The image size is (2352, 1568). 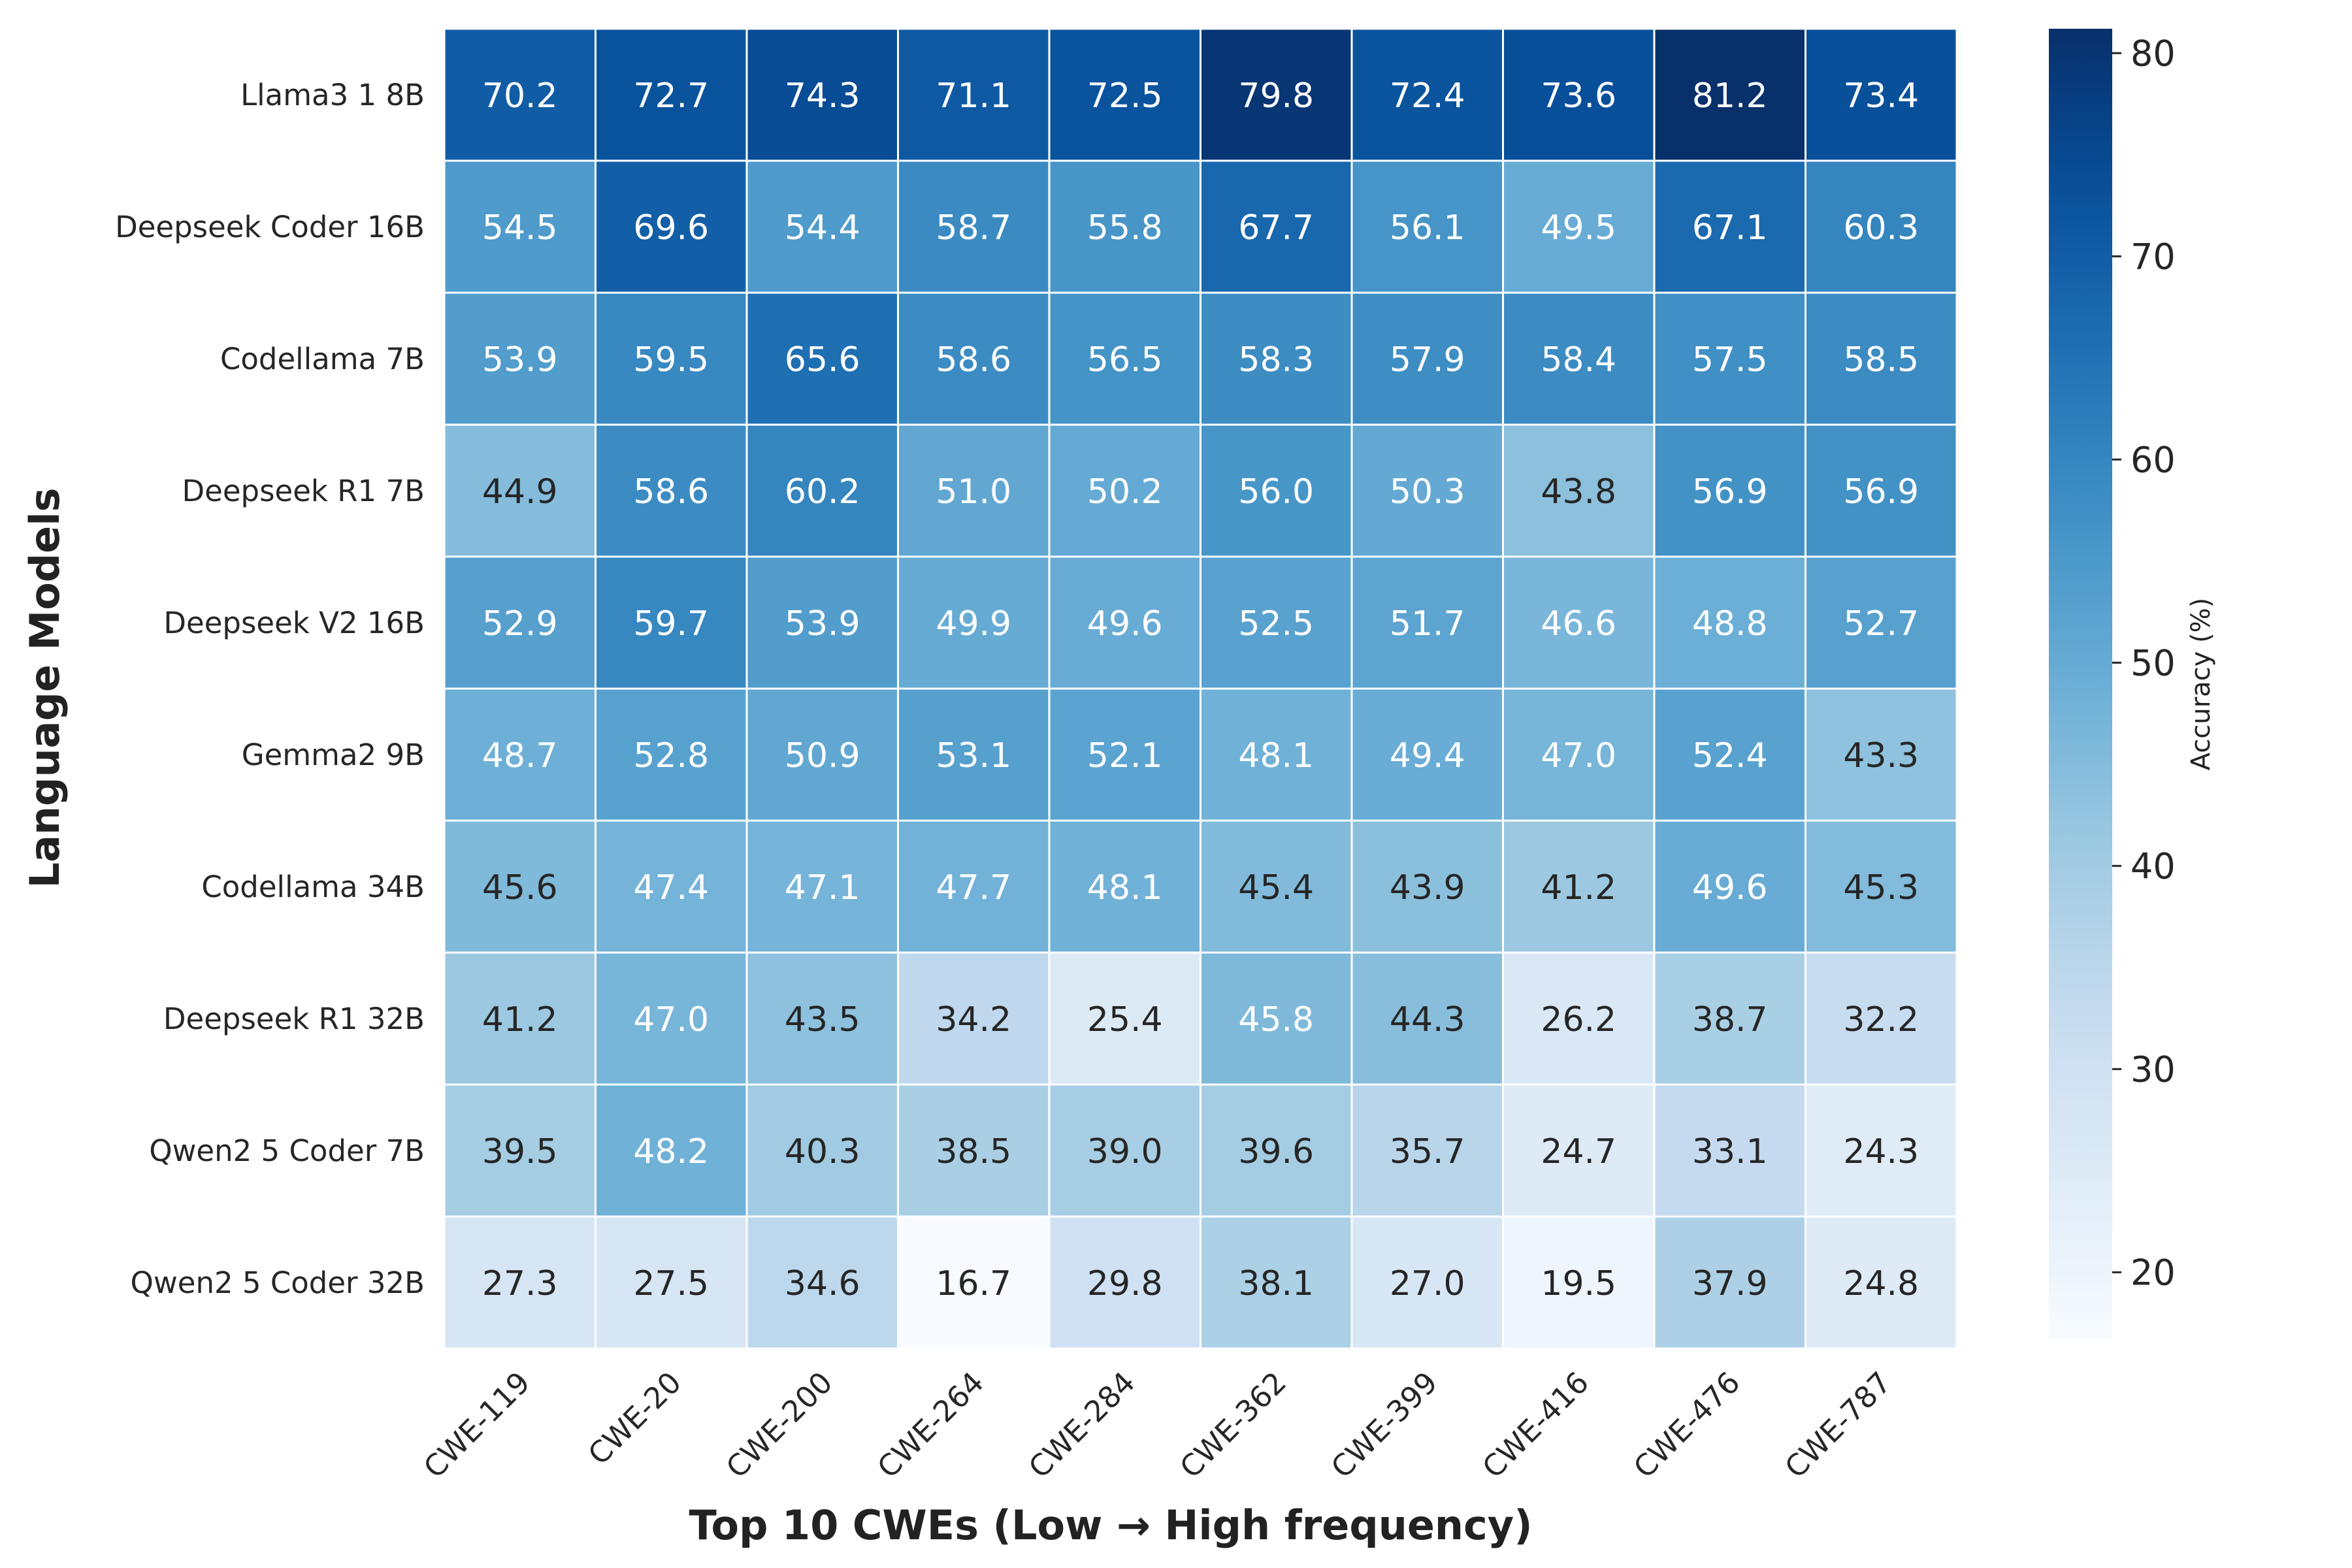 What do you see at coordinates (1578, 624) in the screenshot?
I see `cell-value-label: 46.6` at bounding box center [1578, 624].